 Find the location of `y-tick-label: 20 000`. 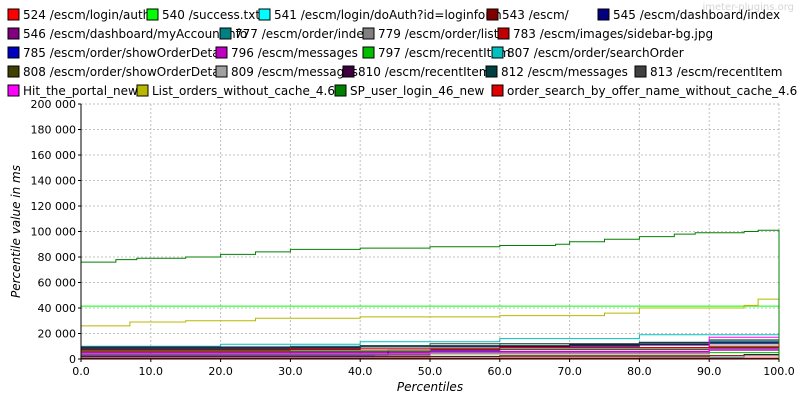

y-tick-label: 20 000 is located at coordinates (57, 334).